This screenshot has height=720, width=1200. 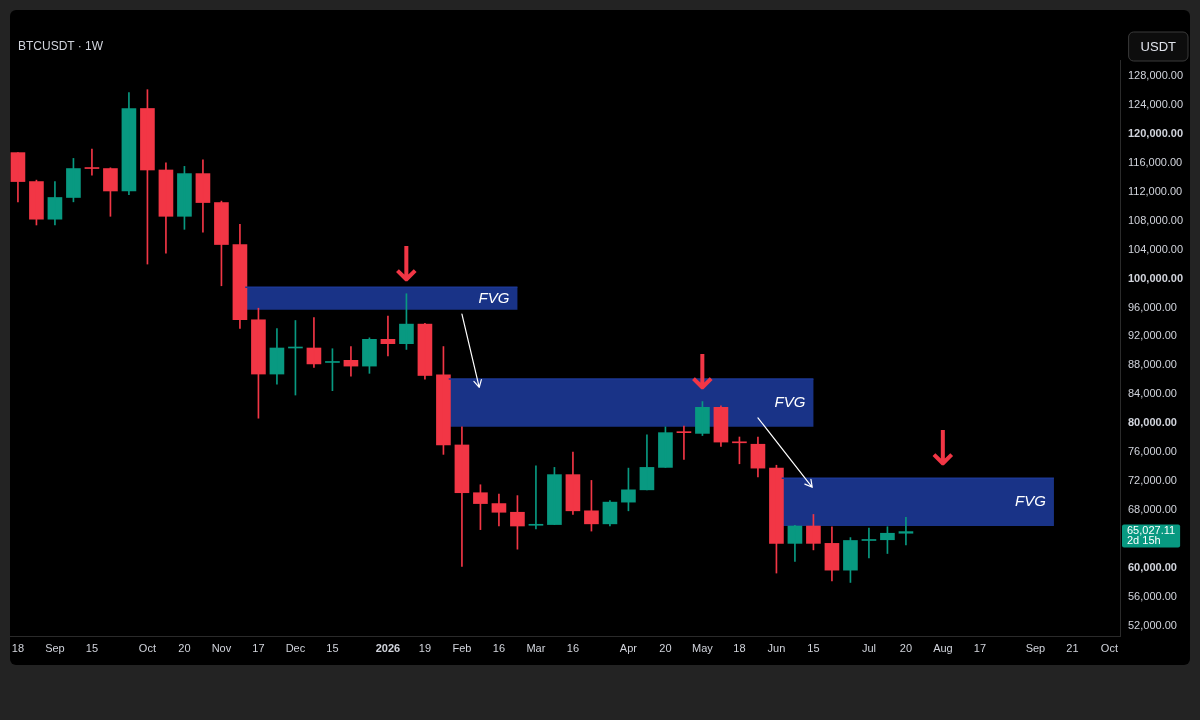 I want to click on y-tick-label: 80,000.00, so click(x=1152, y=422).